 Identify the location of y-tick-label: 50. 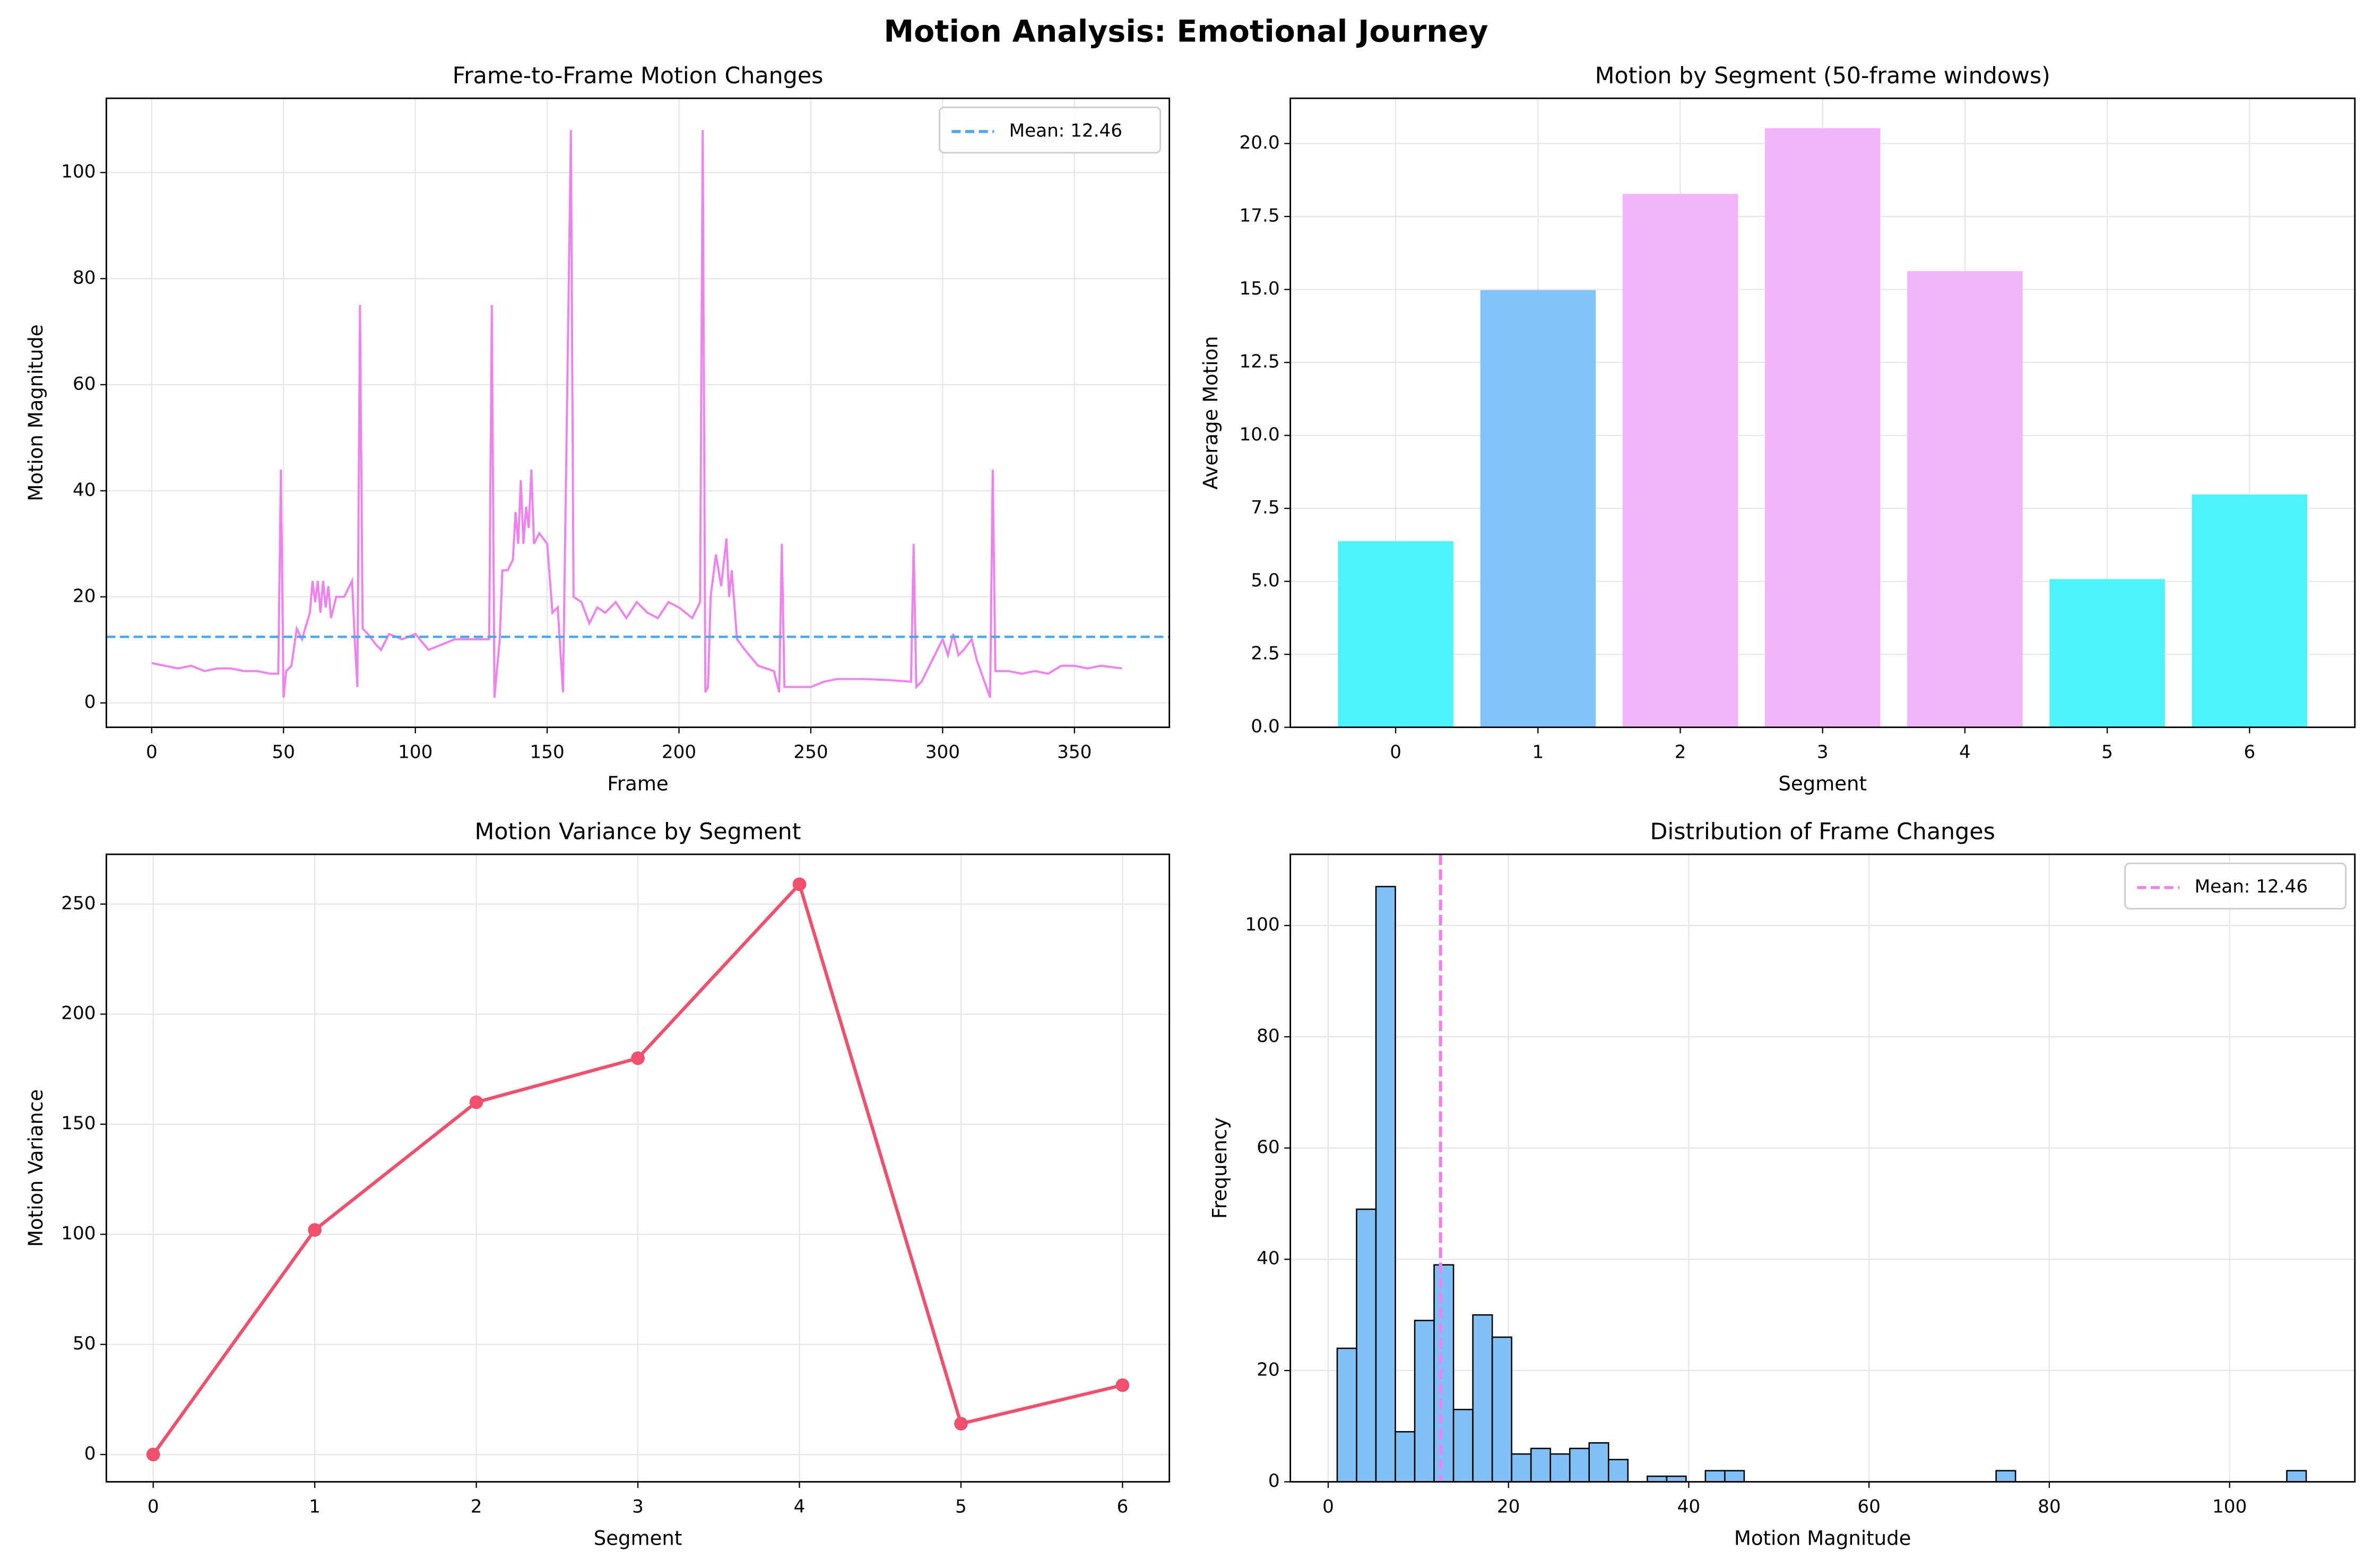
(84, 1343).